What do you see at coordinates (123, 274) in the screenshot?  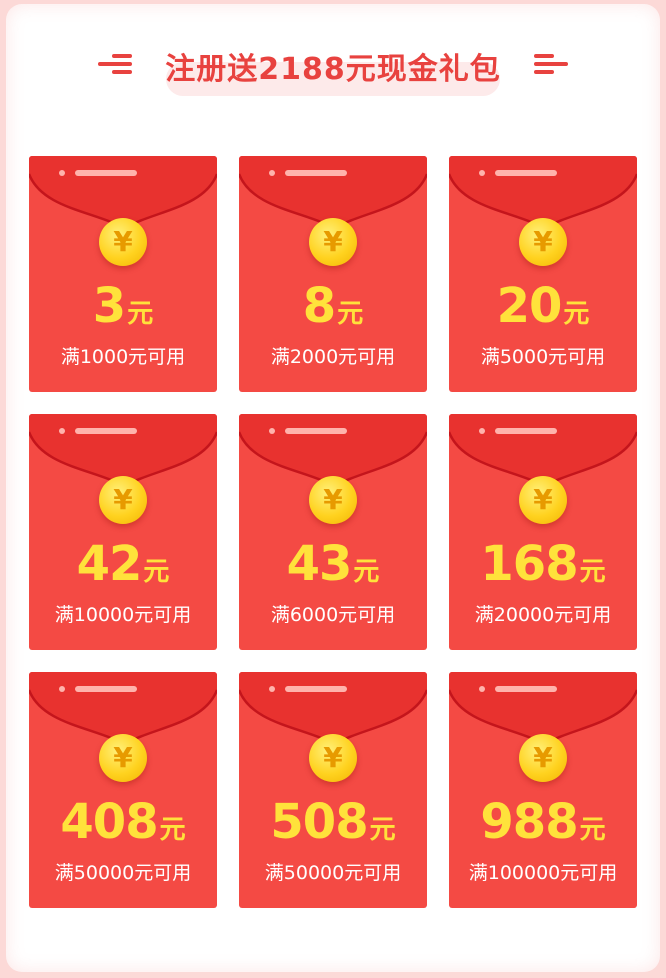 I see `red-packet-card: ¥ 3元 满1000元可用` at bounding box center [123, 274].